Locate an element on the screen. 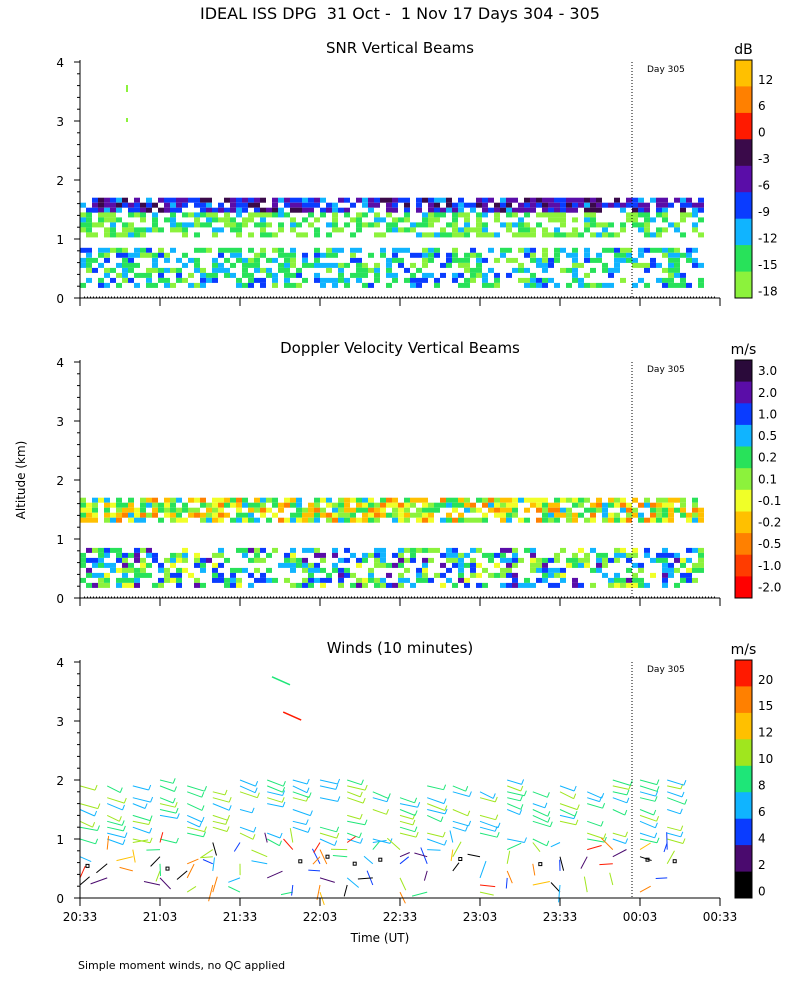 The width and height of the screenshot is (800, 1000). colorbar-swatch is located at coordinates (743, 153).